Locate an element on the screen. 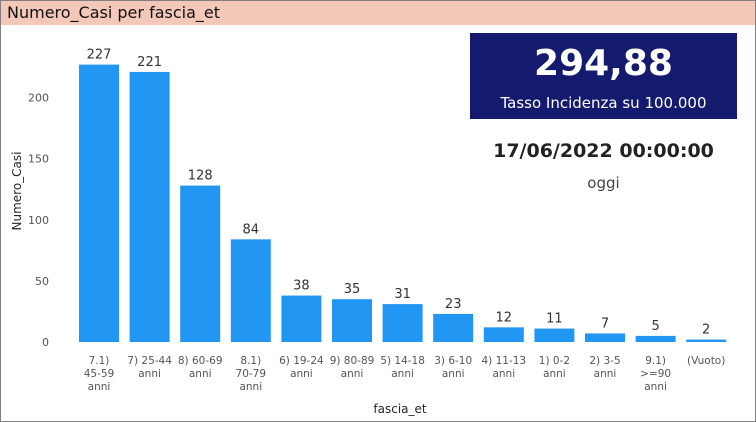 This screenshot has width=756, height=422. kpi-card: 294,88 Tasso Incidenza su 100.000 is located at coordinates (603, 76).